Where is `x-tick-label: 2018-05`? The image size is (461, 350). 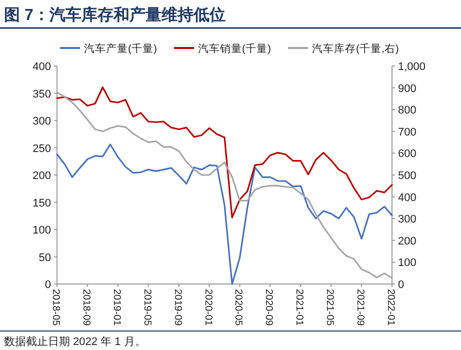 x-tick-label: 2018-05 is located at coordinates (55, 307).